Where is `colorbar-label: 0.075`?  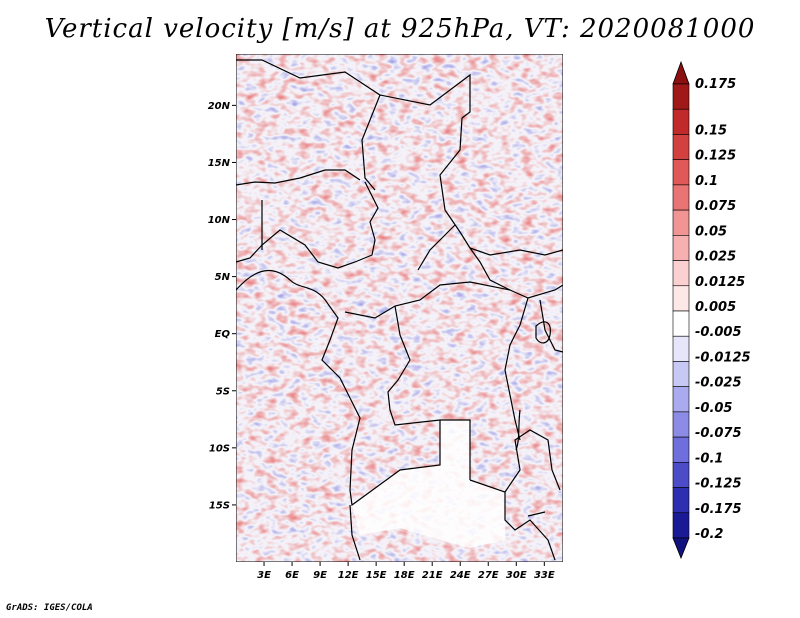
colorbar-label: 0.075 is located at coordinates (715, 206).